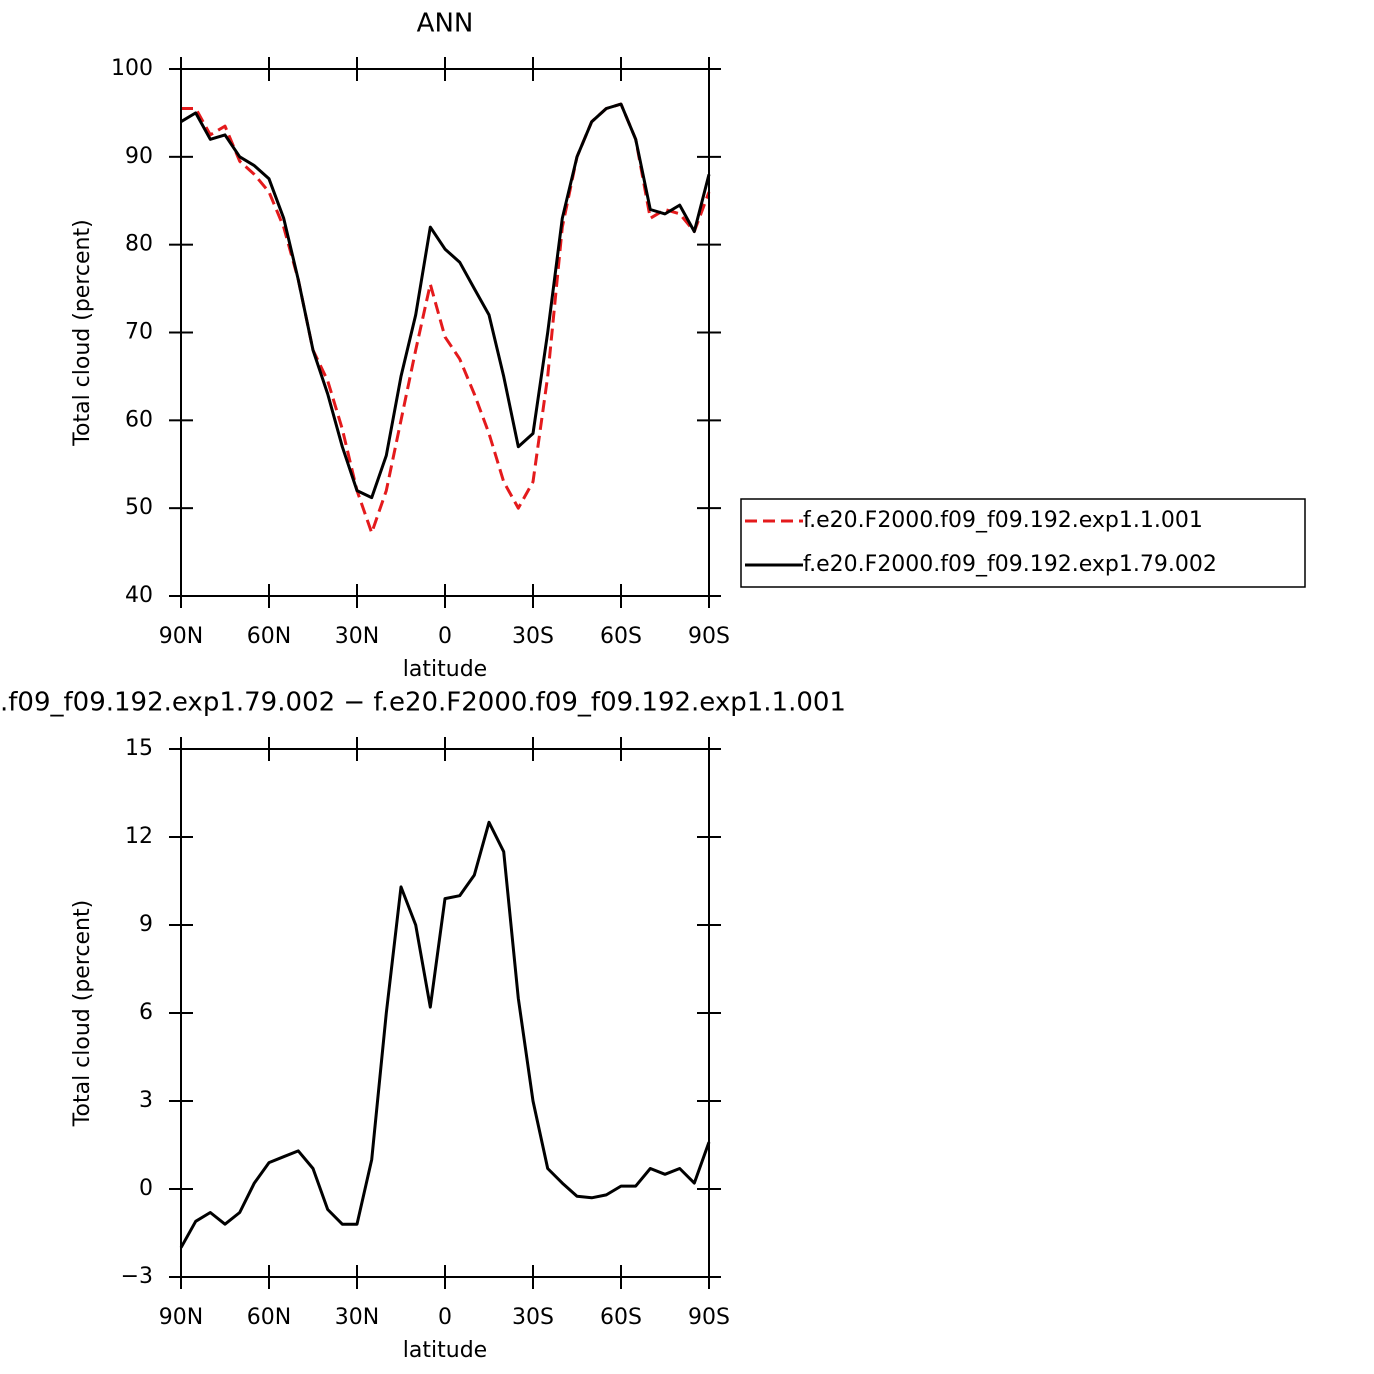 This screenshot has height=1374, width=1374. Describe the element at coordinates (139, 836) in the screenshot. I see `y-tick-label: 12` at that location.